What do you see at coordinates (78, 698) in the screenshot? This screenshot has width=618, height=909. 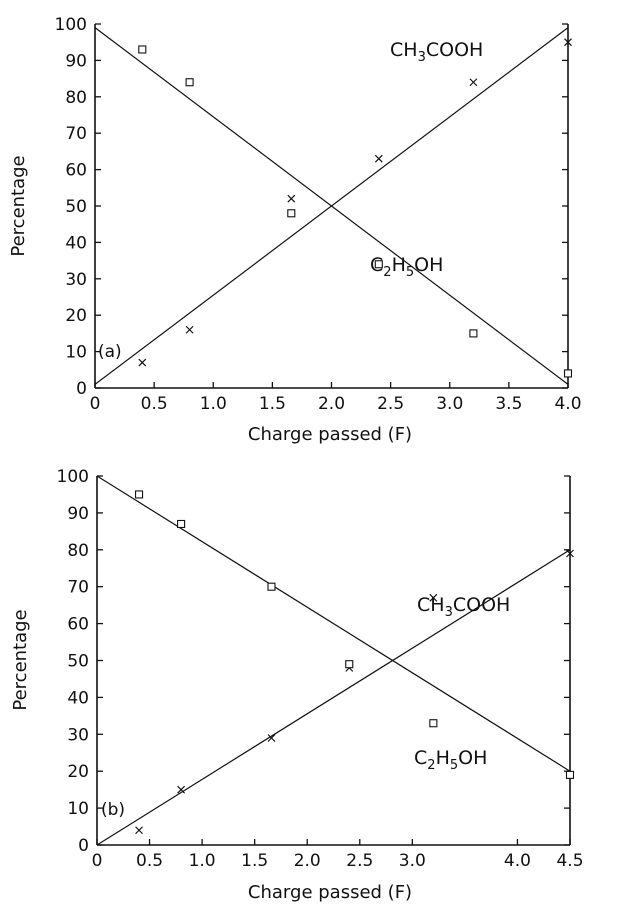 I see `panel-b-y-tick-label: 40` at bounding box center [78, 698].